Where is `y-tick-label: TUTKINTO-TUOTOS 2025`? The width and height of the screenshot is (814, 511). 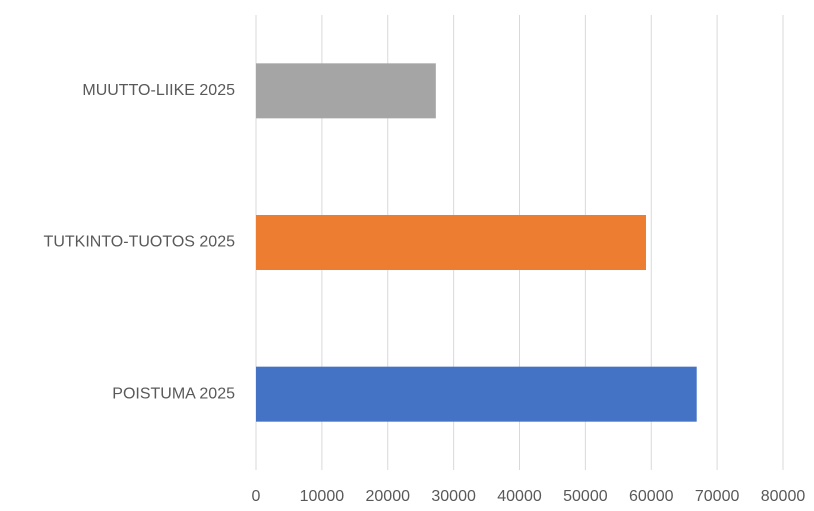
y-tick-label: TUTKINTO-TUOTOS 2025 is located at coordinates (140, 242).